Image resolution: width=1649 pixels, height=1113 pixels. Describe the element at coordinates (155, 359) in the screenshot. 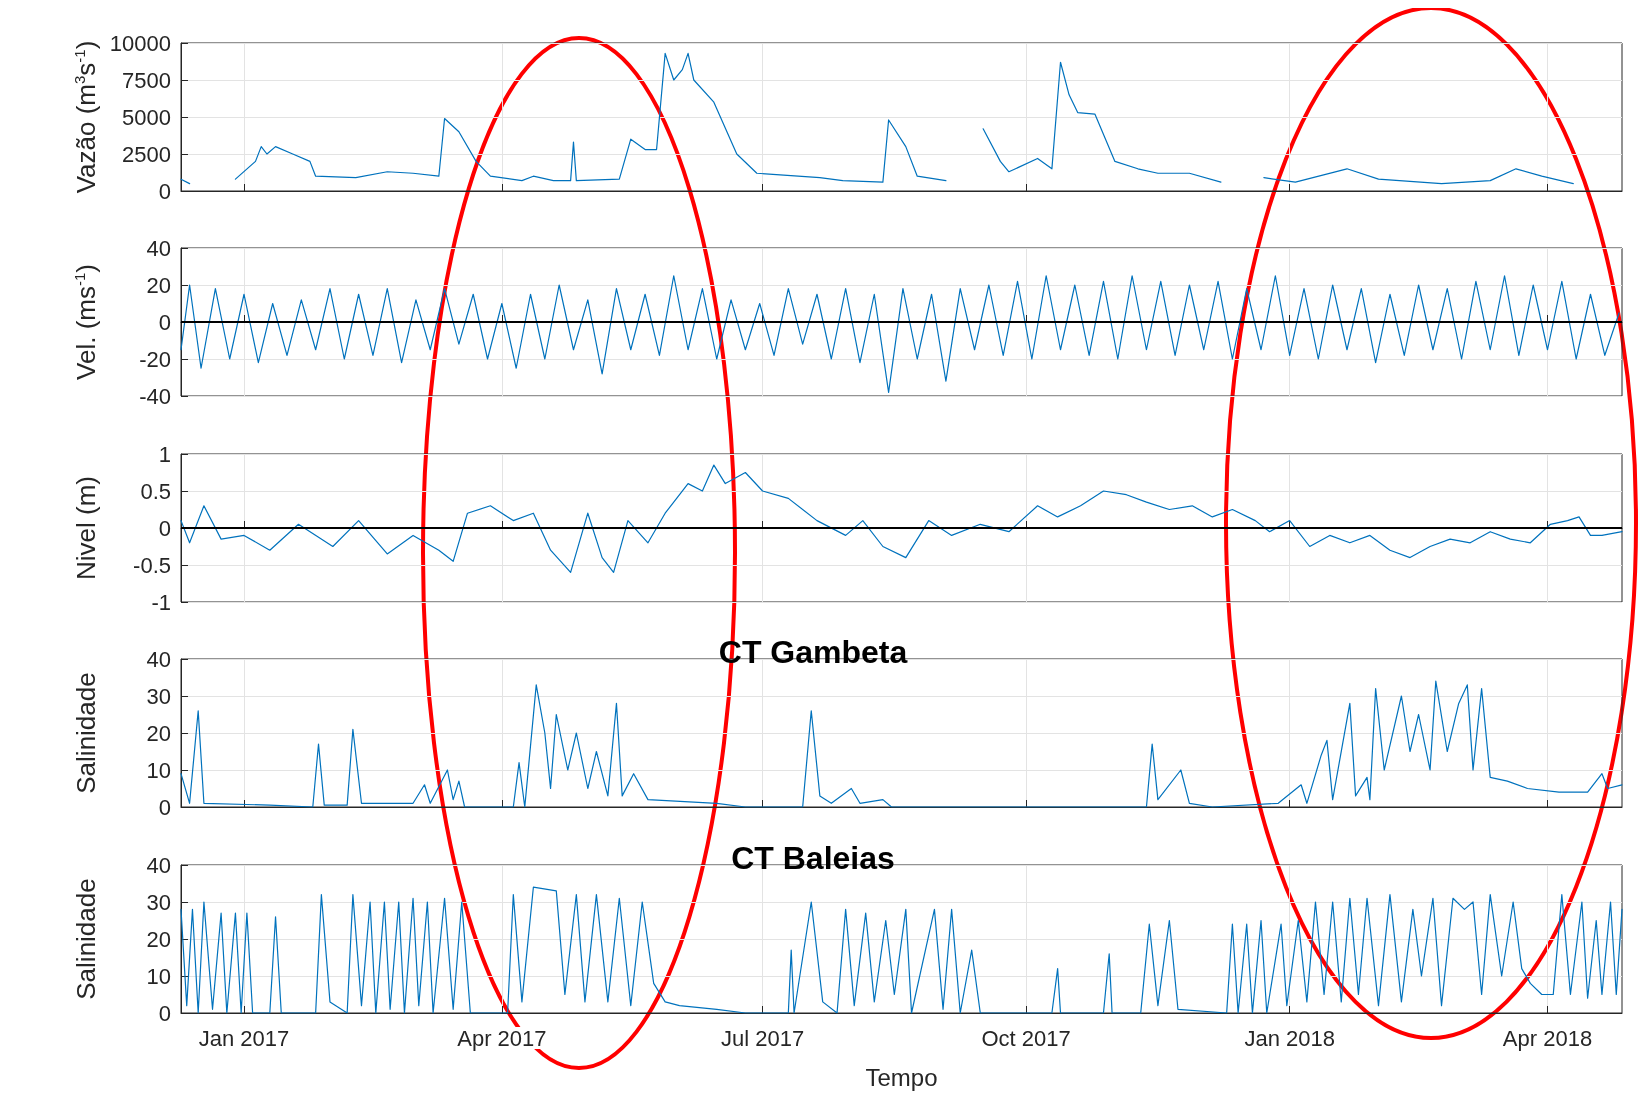

I see `y-tick-label: -20` at that location.